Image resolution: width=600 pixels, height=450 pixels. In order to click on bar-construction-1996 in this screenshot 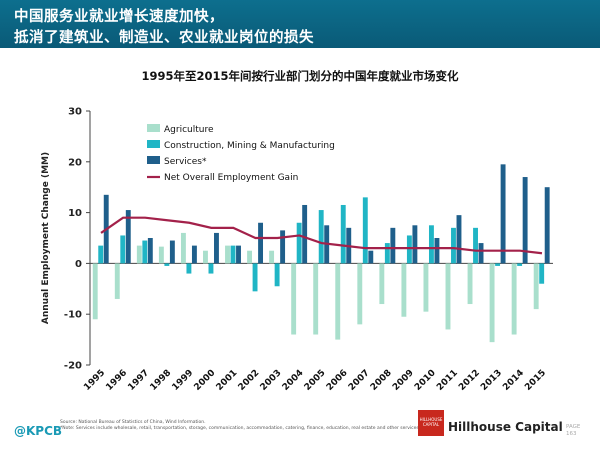, I will do `click(123, 249)`.